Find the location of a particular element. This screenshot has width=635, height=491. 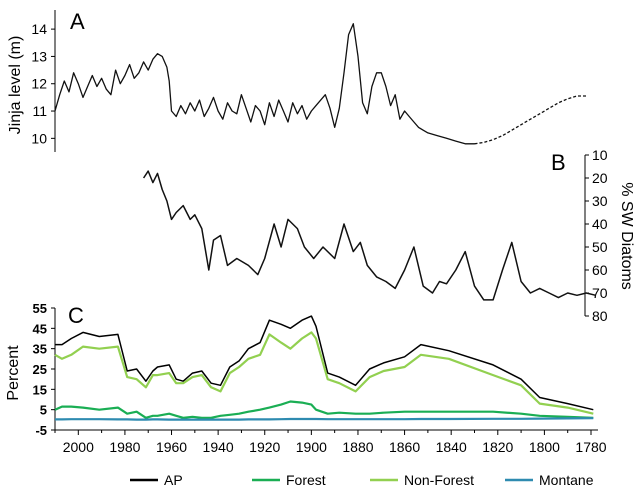

panel-c-xtick-label: 1820 is located at coordinates (497, 447).